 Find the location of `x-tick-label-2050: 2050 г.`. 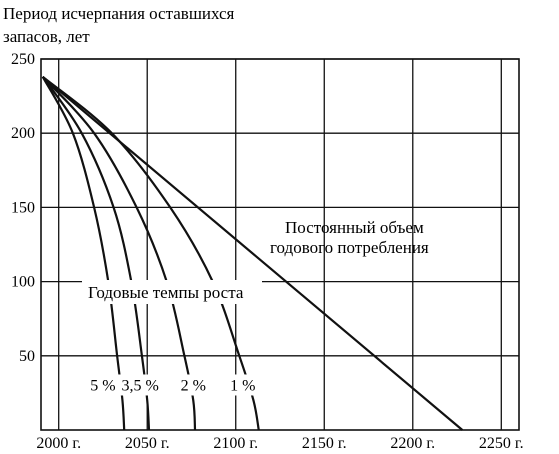

x-tick-label-2050: 2050 г. is located at coordinates (147, 443).